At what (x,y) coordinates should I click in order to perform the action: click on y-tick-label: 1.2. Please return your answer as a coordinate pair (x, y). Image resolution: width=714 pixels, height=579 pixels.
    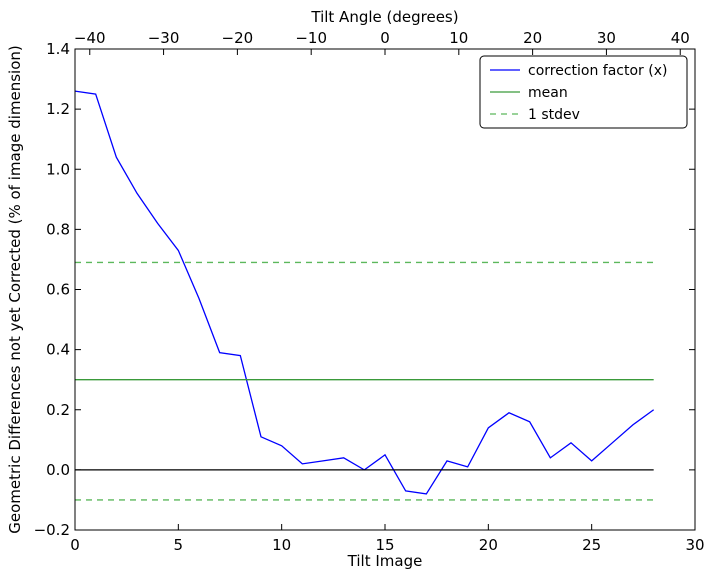
    Looking at the image, I should click on (58, 109).